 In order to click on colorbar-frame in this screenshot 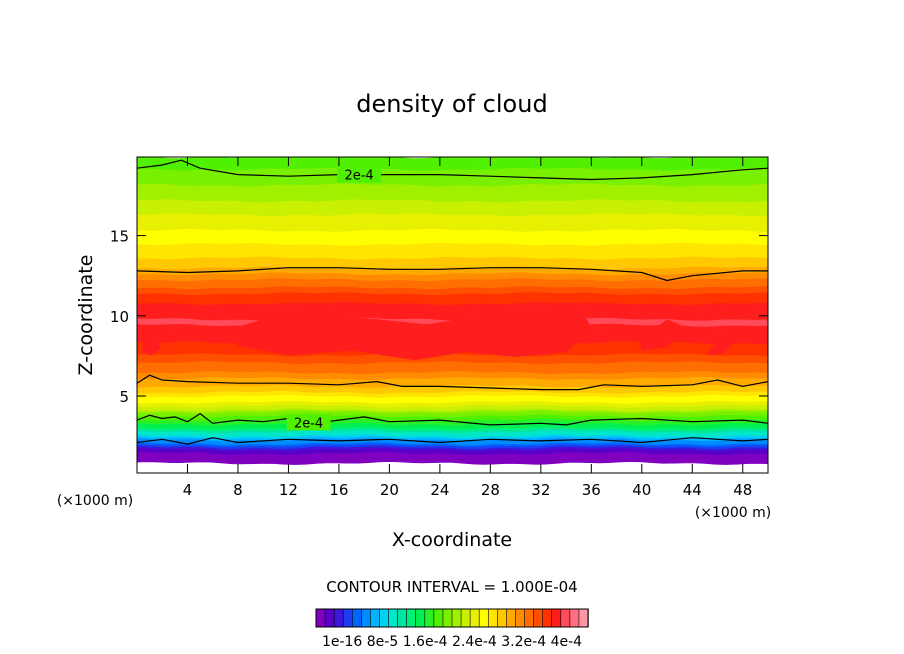, I will do `click(452, 618)`.